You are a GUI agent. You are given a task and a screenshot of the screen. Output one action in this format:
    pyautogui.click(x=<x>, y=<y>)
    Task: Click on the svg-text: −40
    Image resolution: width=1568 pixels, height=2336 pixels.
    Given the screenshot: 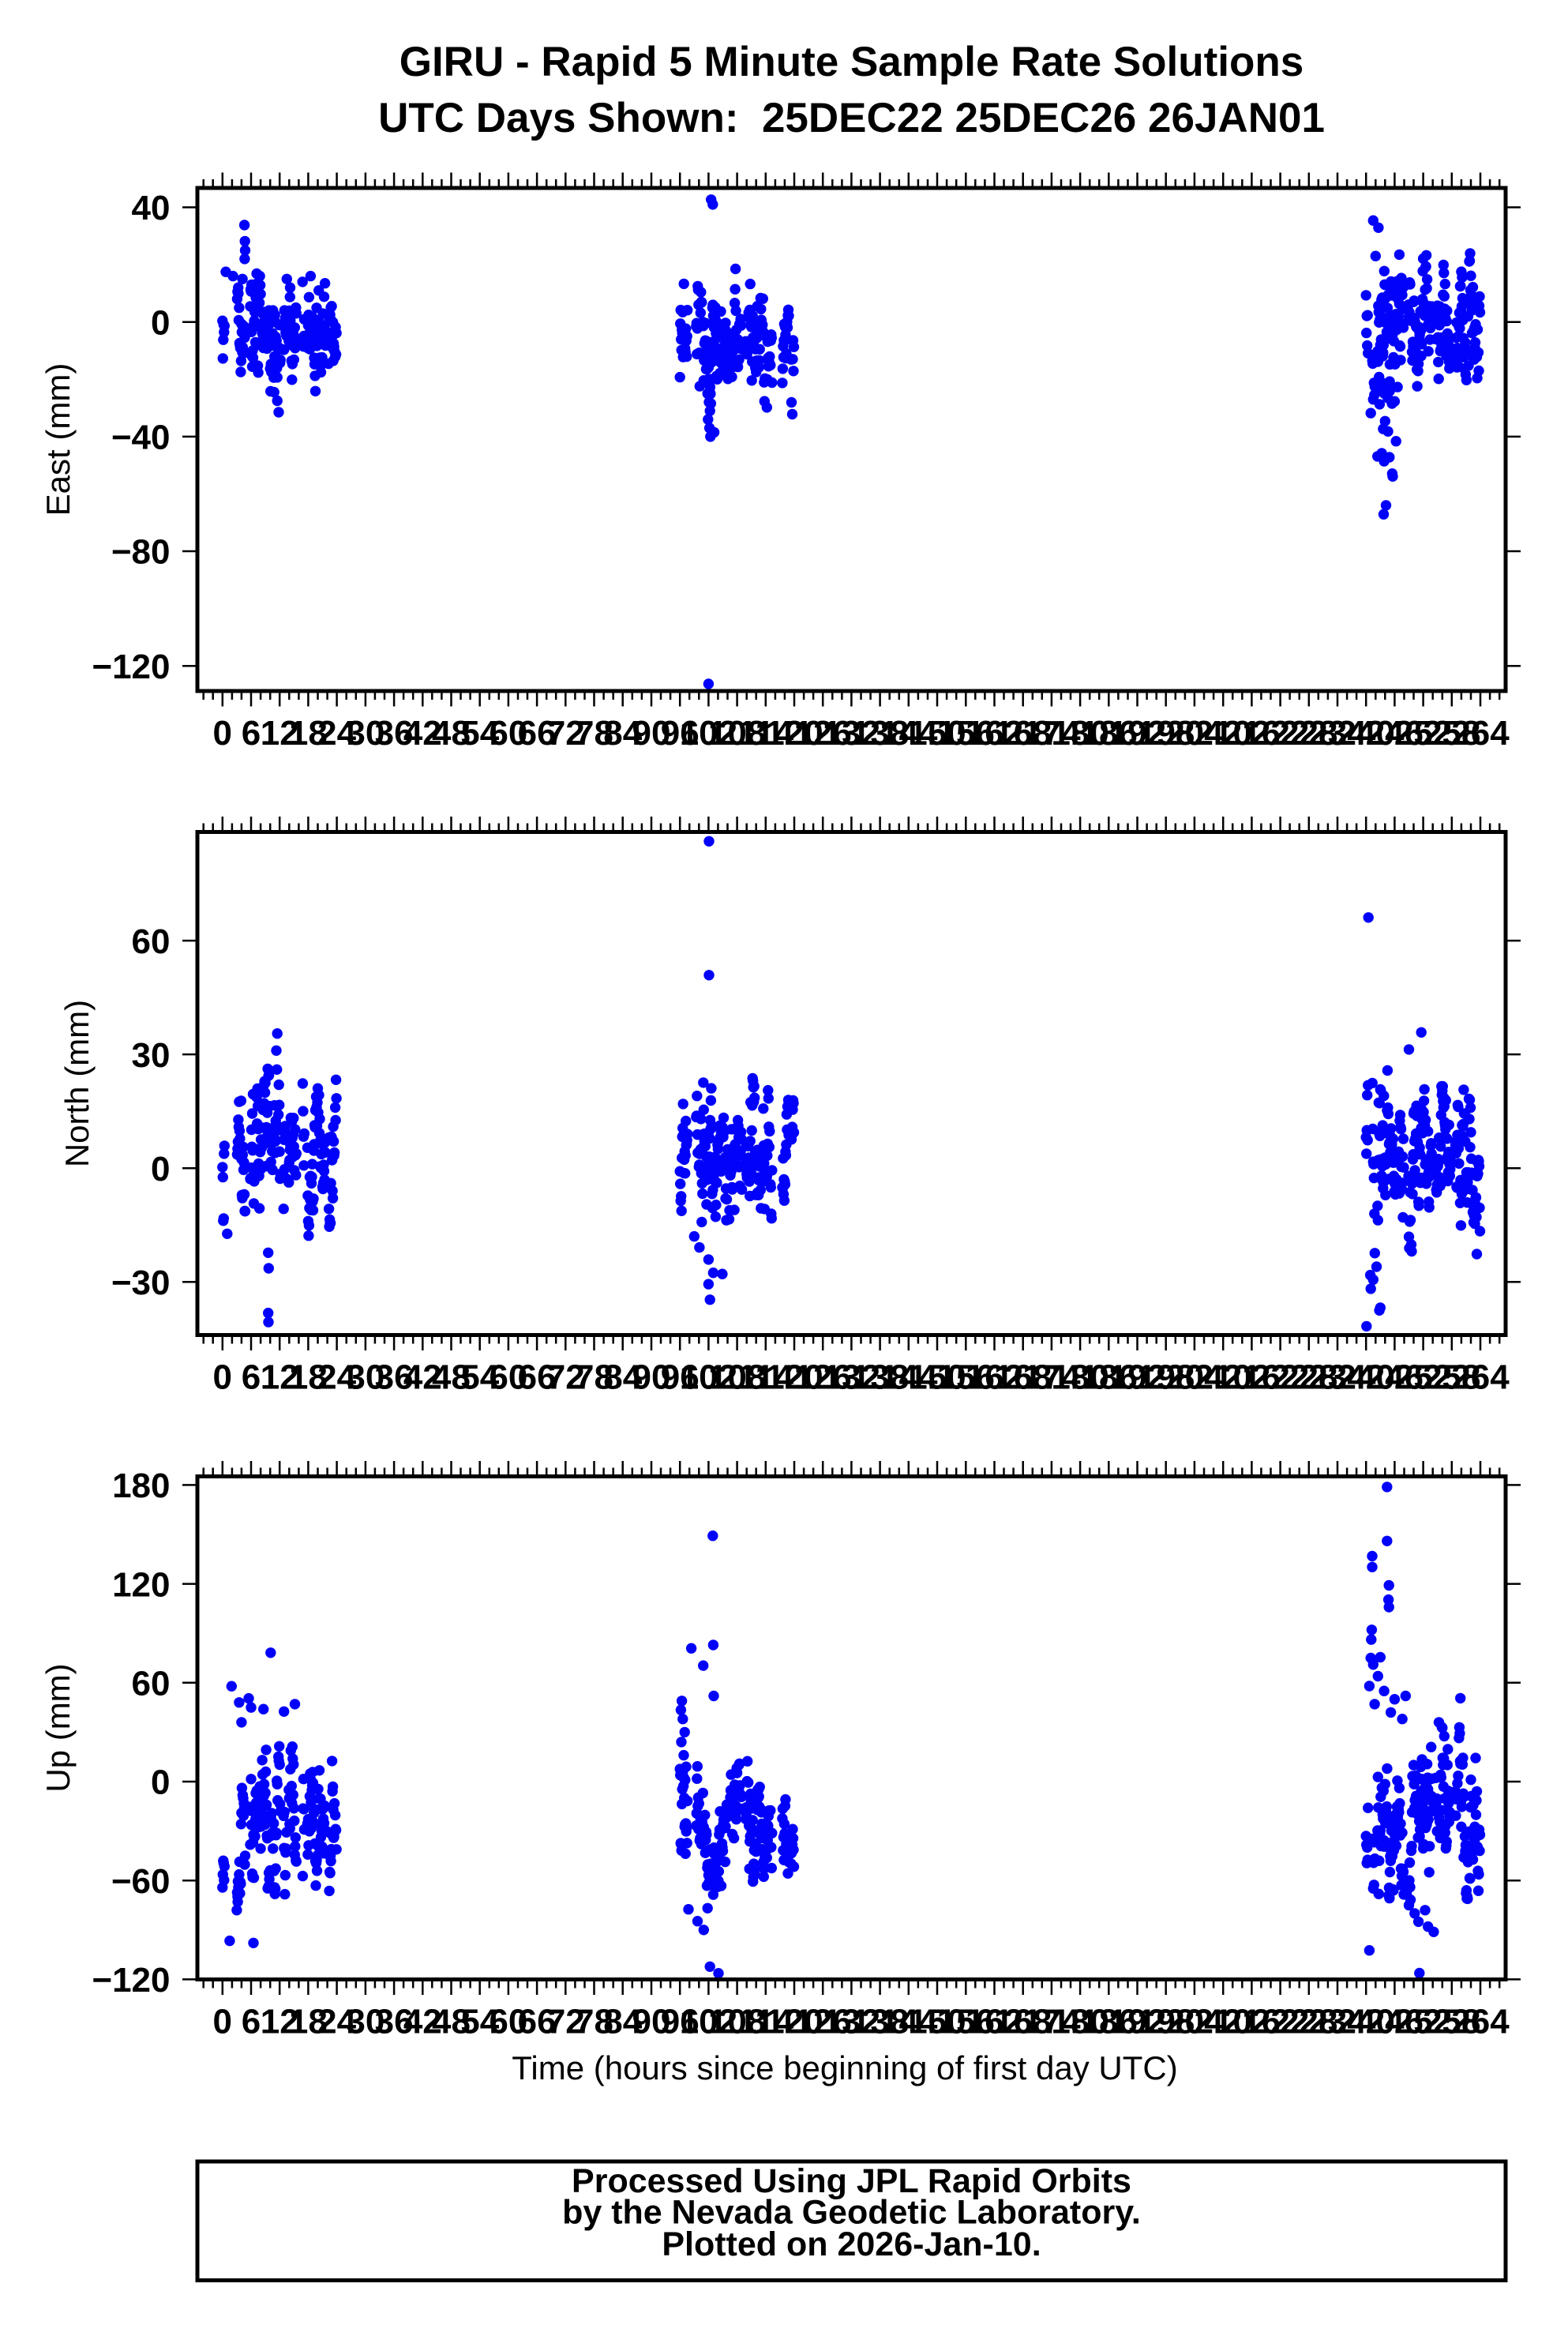 What is the action you would take?
    pyautogui.click(x=141, y=438)
    